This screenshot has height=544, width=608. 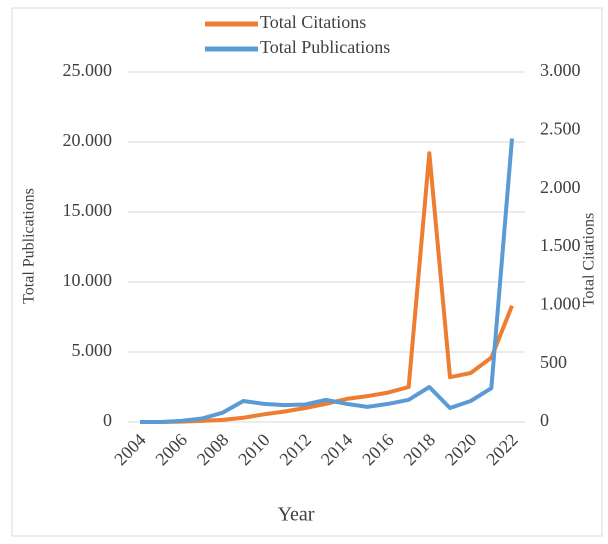 I want to click on y2-tick-label: 500, so click(x=553, y=362).